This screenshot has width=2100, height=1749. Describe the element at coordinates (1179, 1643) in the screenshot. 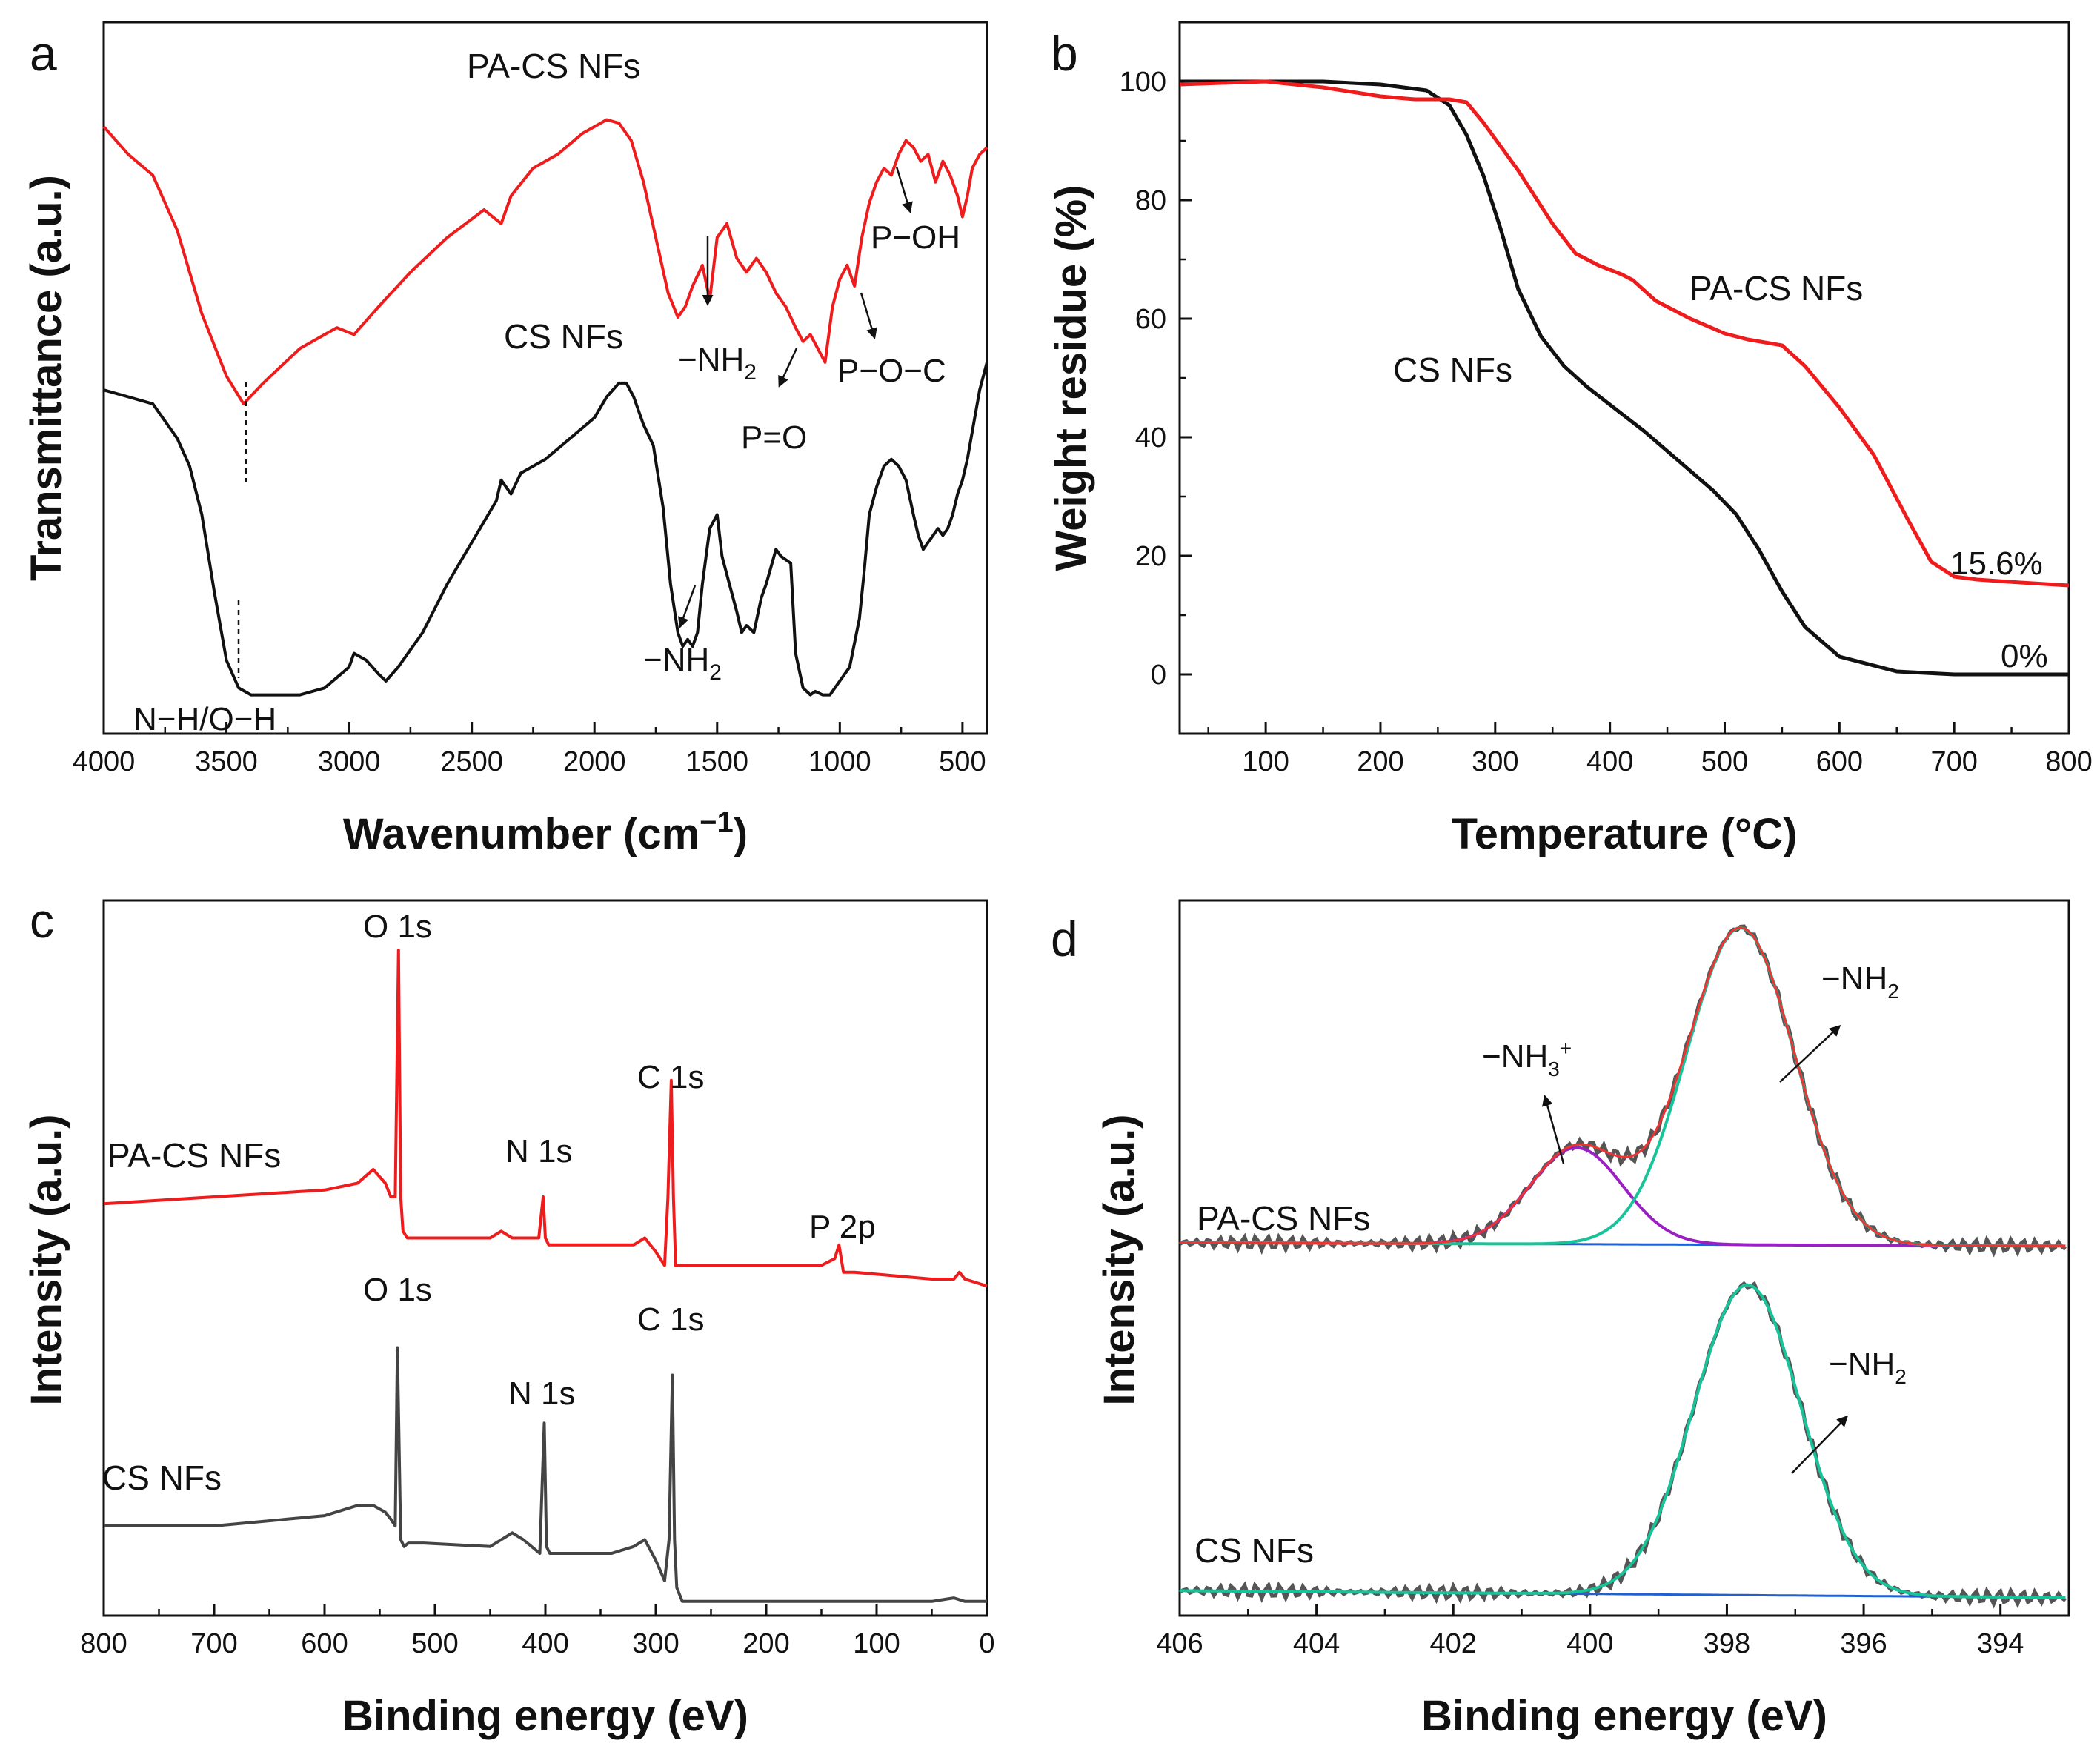

I see `panel-d-xtick-label: 406` at that location.